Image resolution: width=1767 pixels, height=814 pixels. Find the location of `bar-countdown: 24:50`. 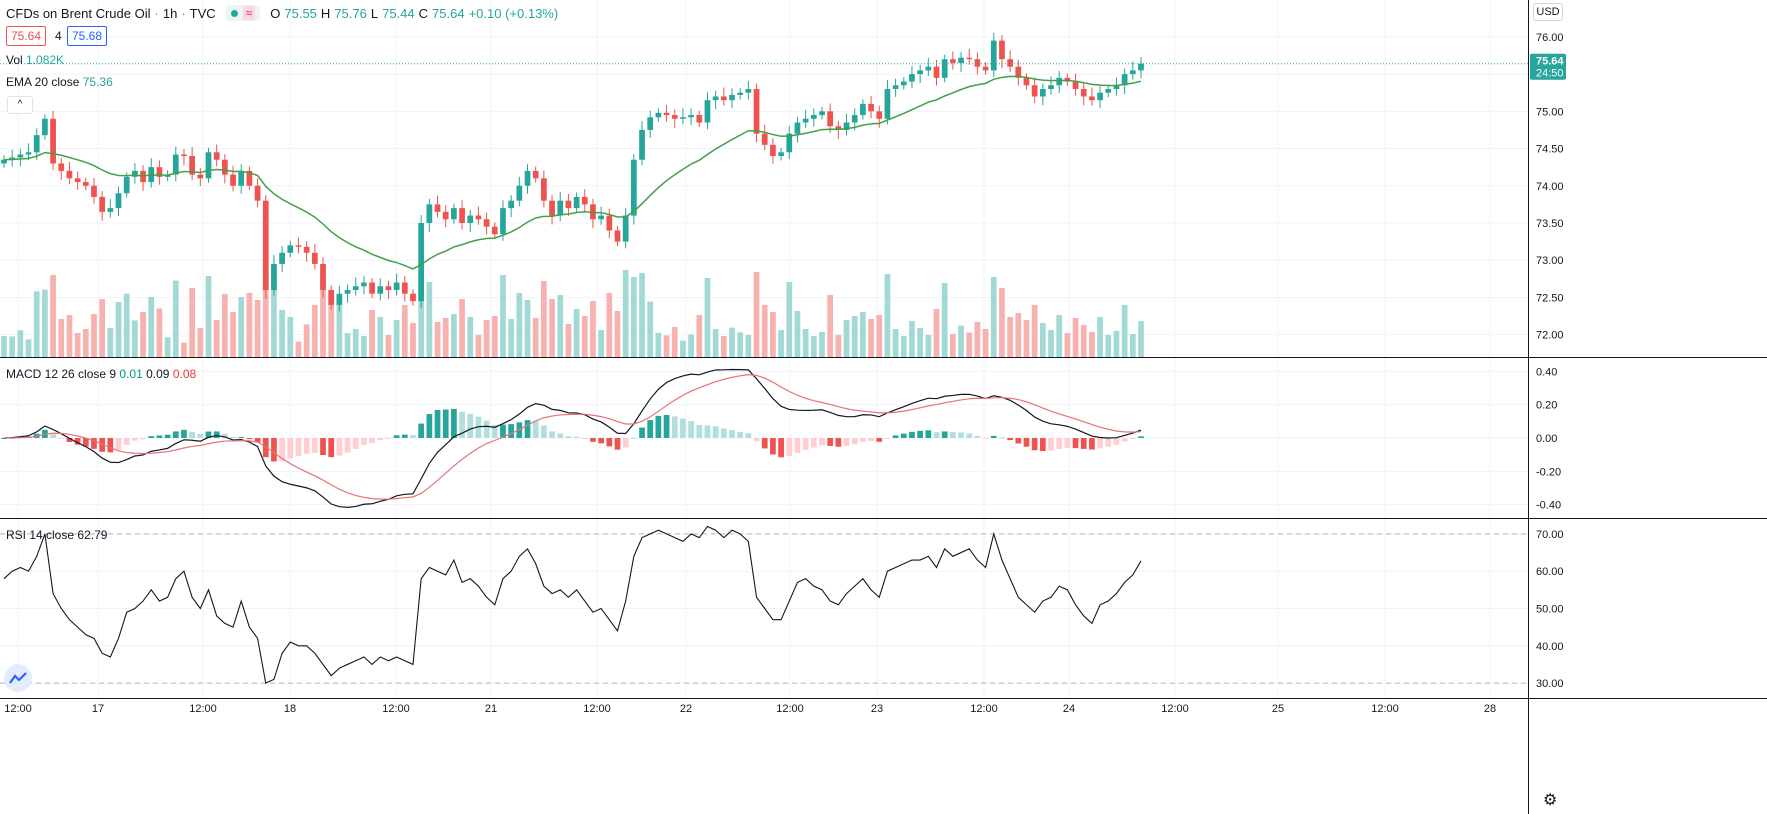

bar-countdown: 24:50 is located at coordinates (1550, 74).